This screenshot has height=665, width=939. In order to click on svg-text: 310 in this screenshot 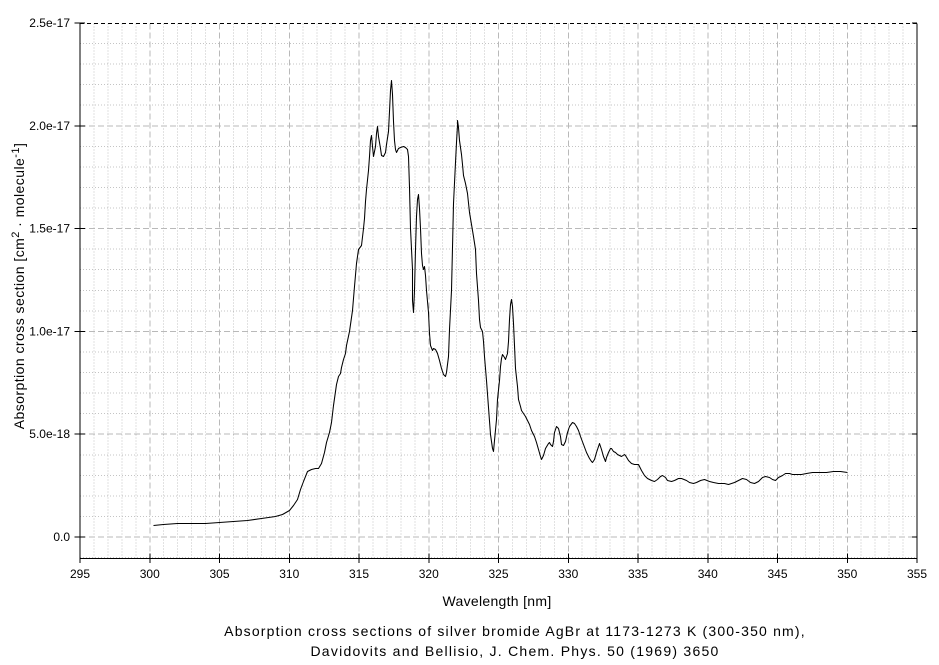, I will do `click(289, 574)`.